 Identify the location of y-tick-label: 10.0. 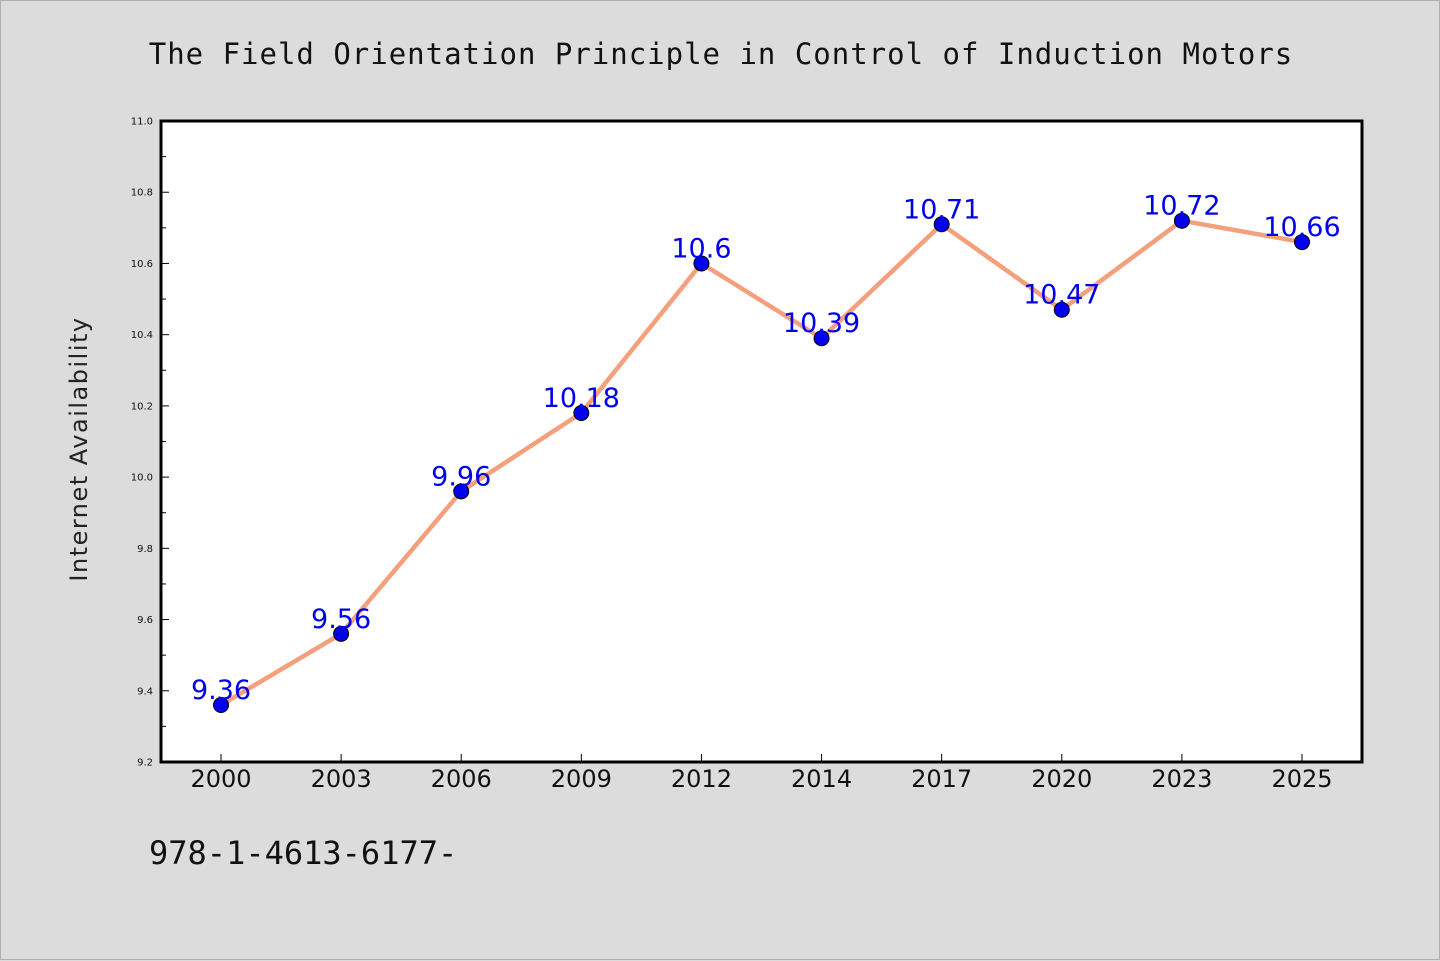
(142, 478).